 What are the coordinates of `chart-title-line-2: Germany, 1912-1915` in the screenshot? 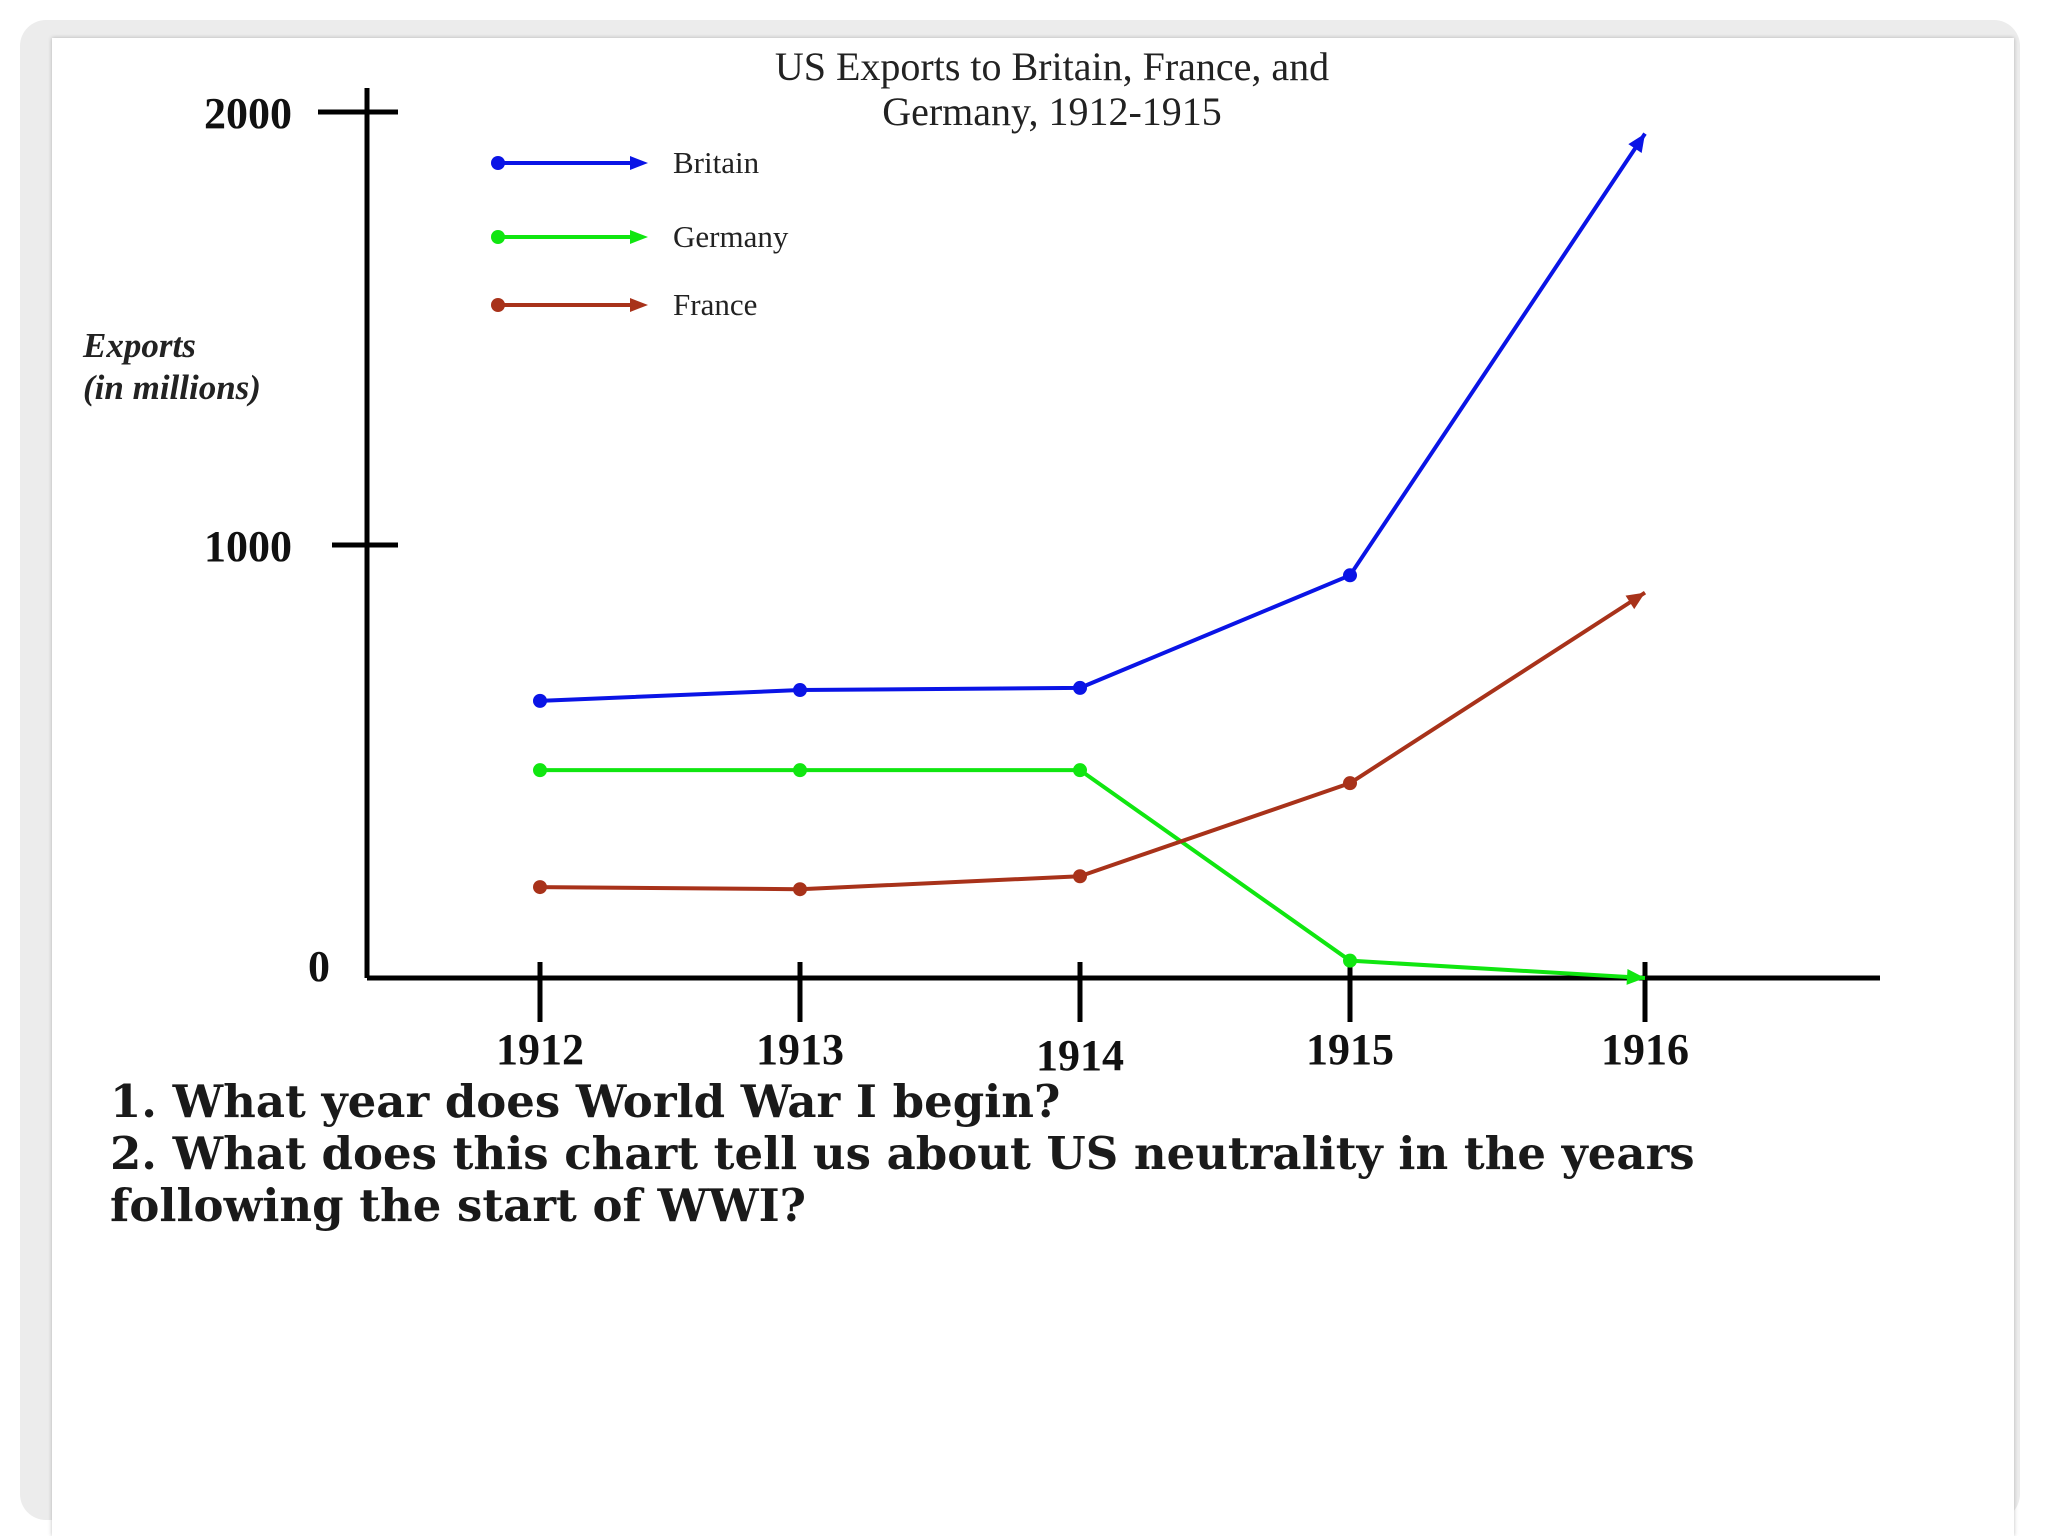 It's located at (1052, 111).